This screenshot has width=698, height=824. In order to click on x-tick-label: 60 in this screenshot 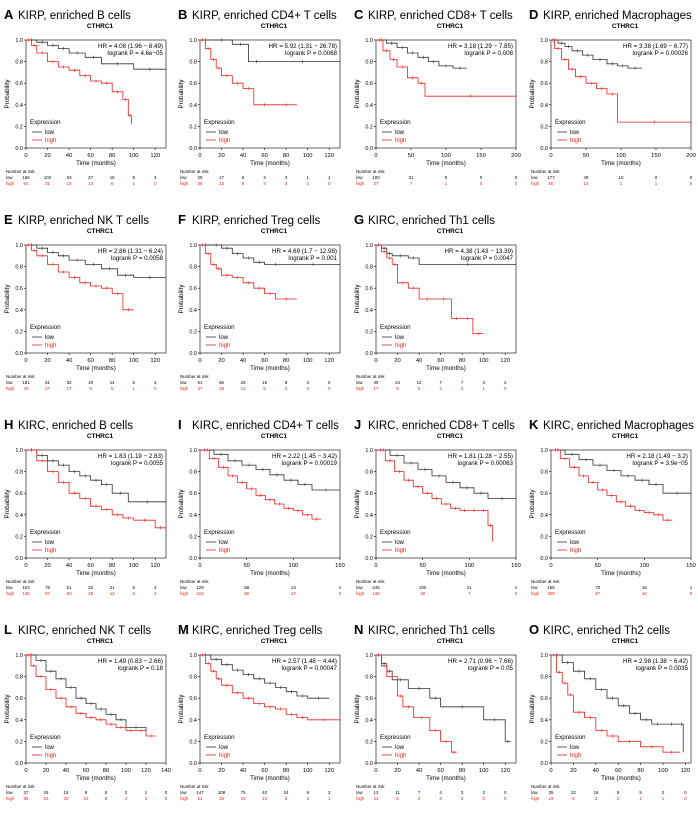, I will do `click(264, 361)`.